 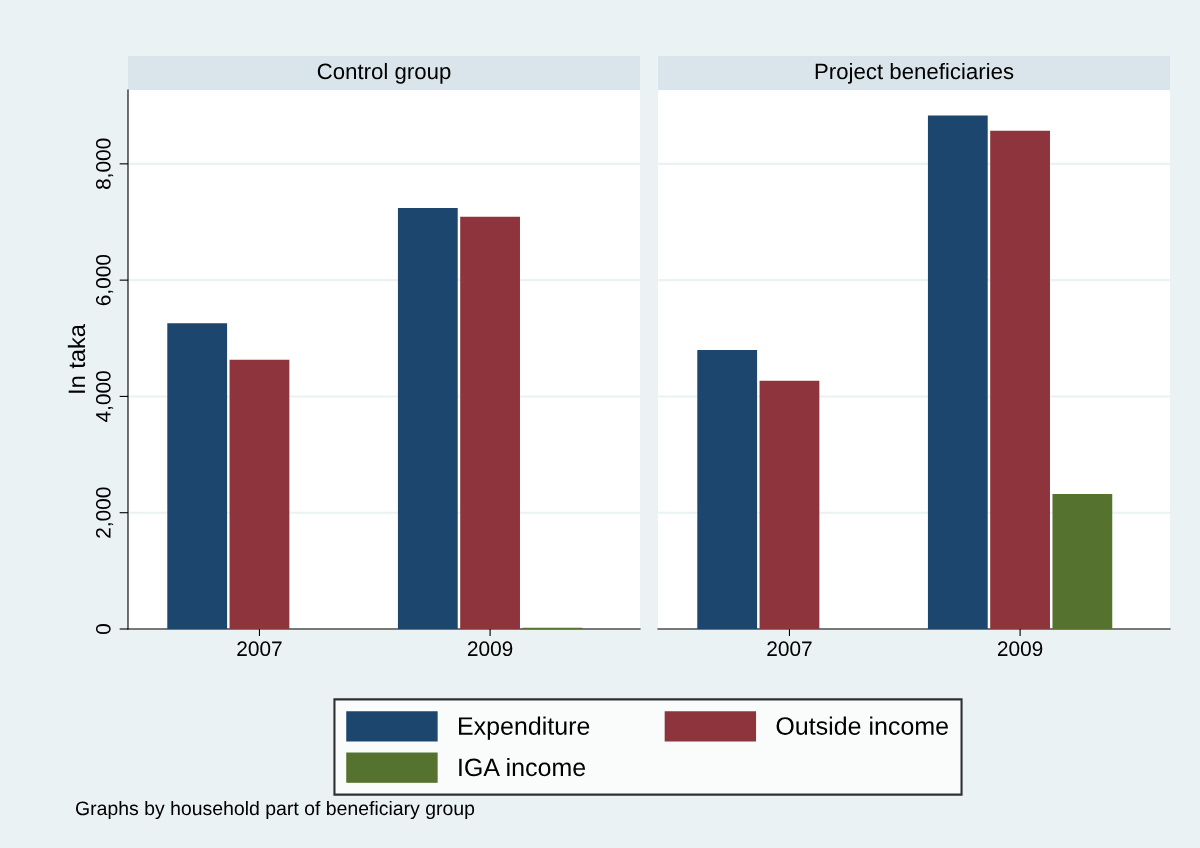 What do you see at coordinates (103, 629) in the screenshot?
I see `y-tick-label: 0` at bounding box center [103, 629].